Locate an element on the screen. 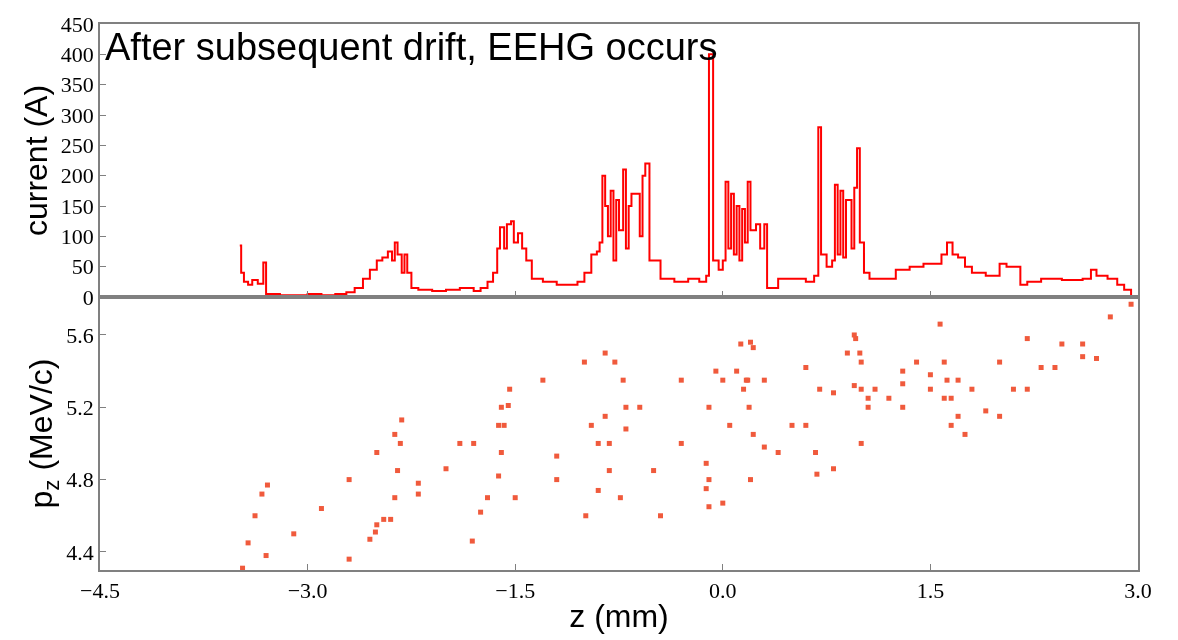 This screenshot has height=640, width=1178. y-tick-label: 0 is located at coordinates (88, 297).